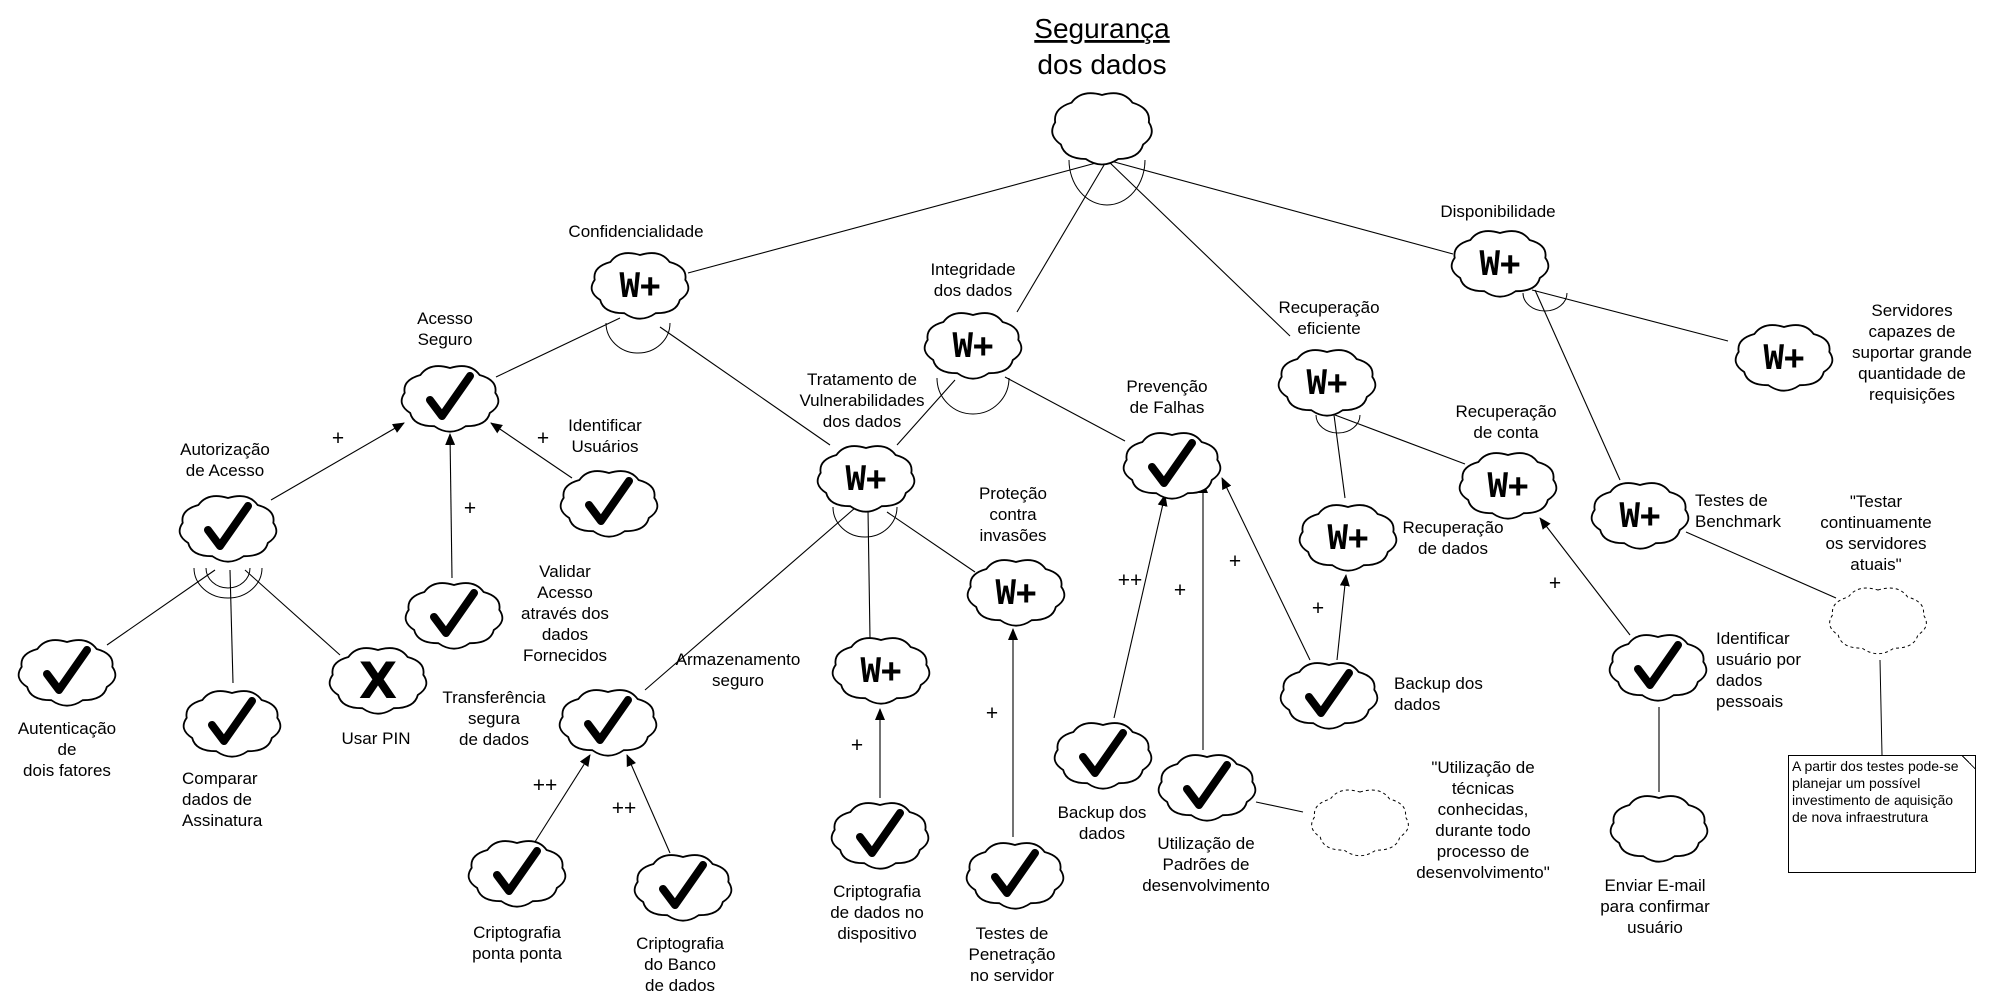  What do you see at coordinates (565, 613) in the screenshot?
I see `label-validar: Validar Acesso através dos dados Fornecidos` at bounding box center [565, 613].